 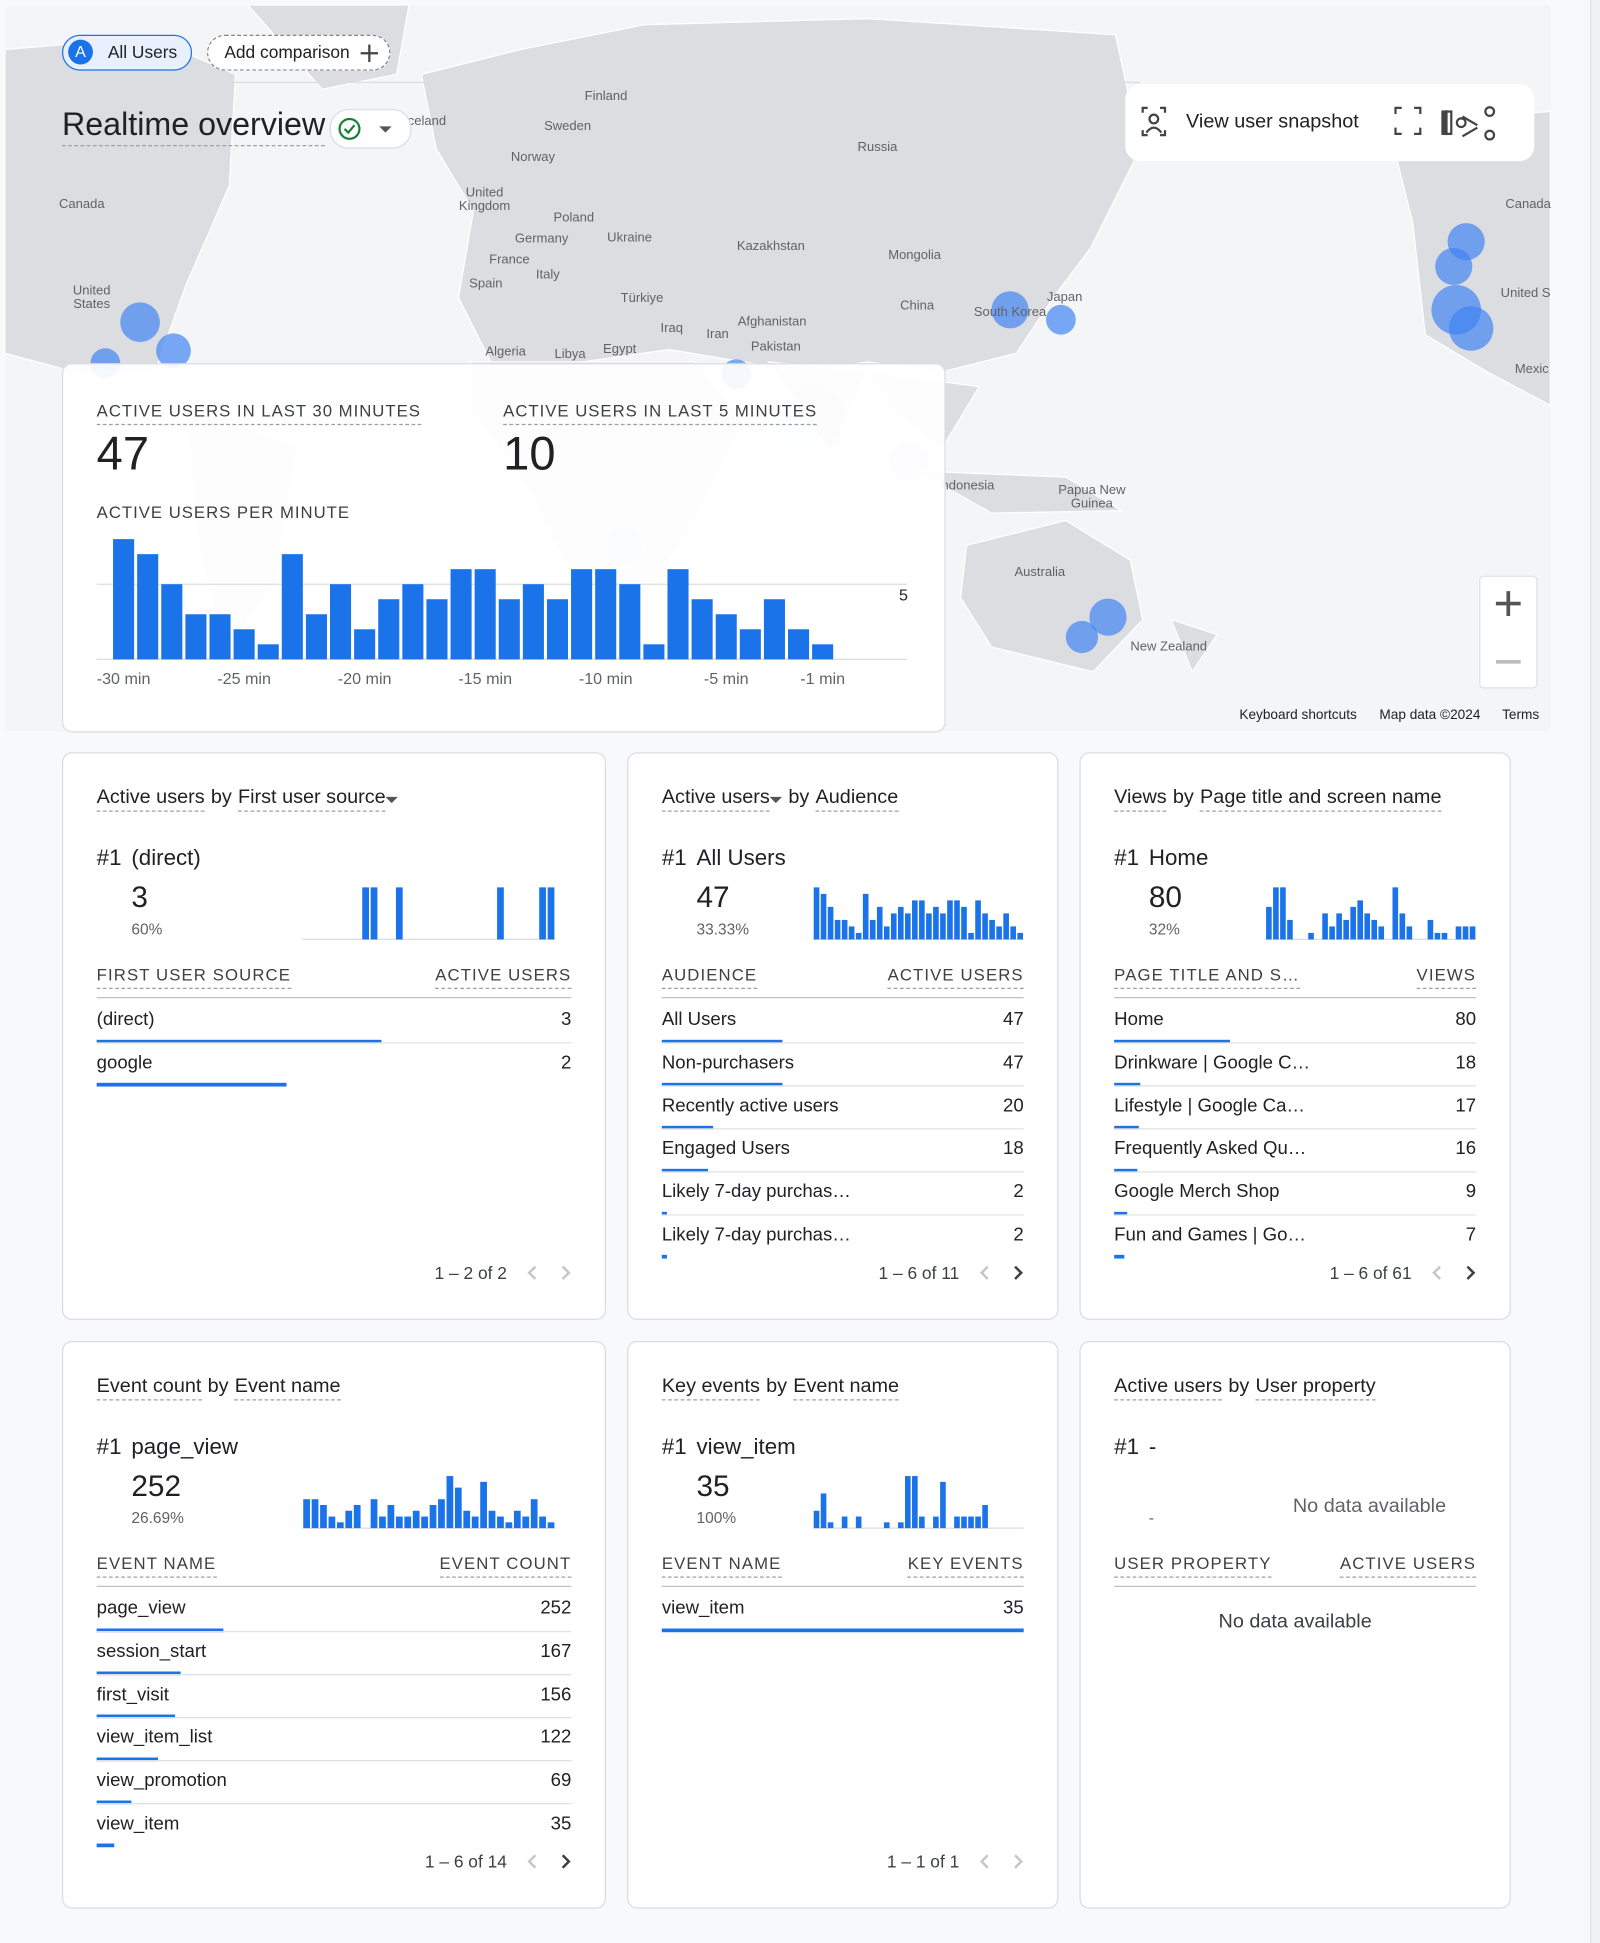 What do you see at coordinates (154, 1737) in the screenshot?
I see `row-name: view_item_list` at bounding box center [154, 1737].